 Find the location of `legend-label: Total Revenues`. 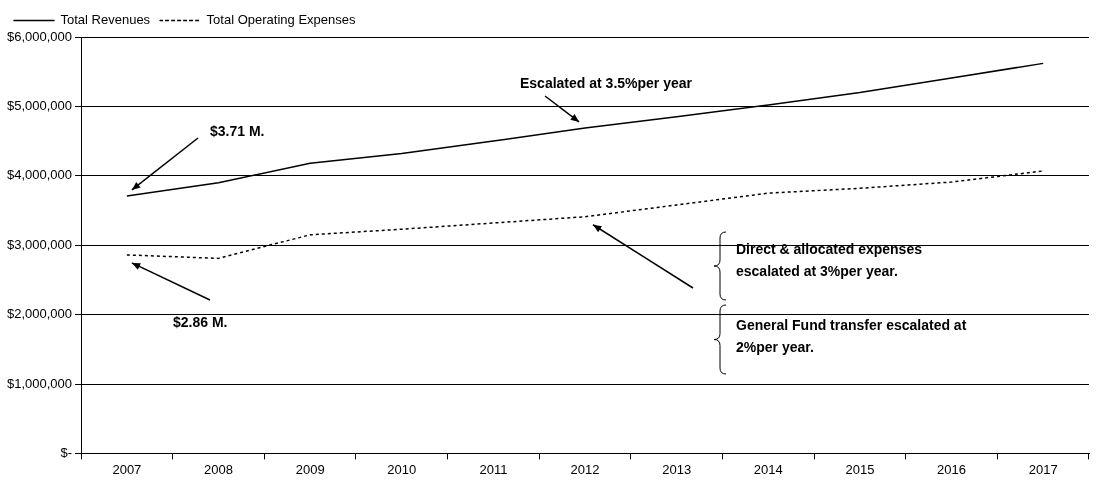

legend-label: Total Revenues is located at coordinates (105, 20).